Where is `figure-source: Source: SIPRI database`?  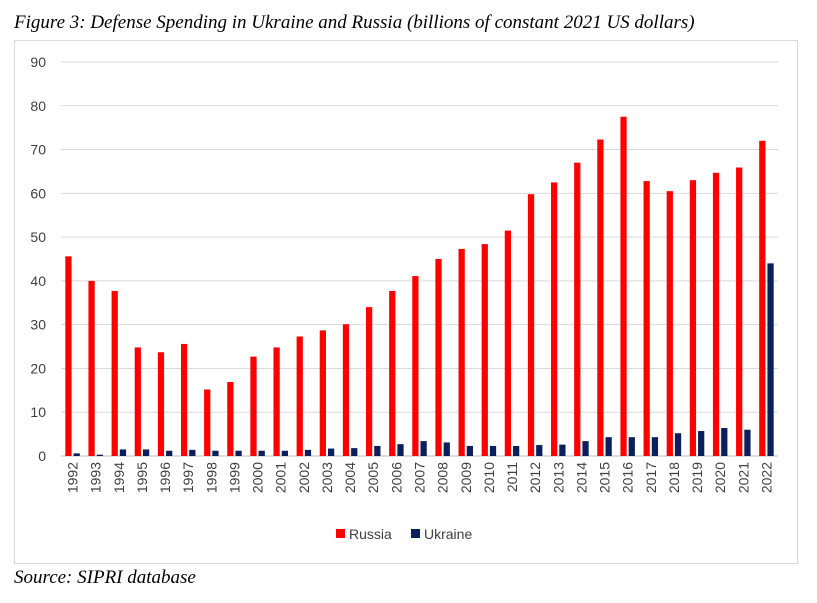 figure-source: Source: SIPRI database is located at coordinates (105, 578).